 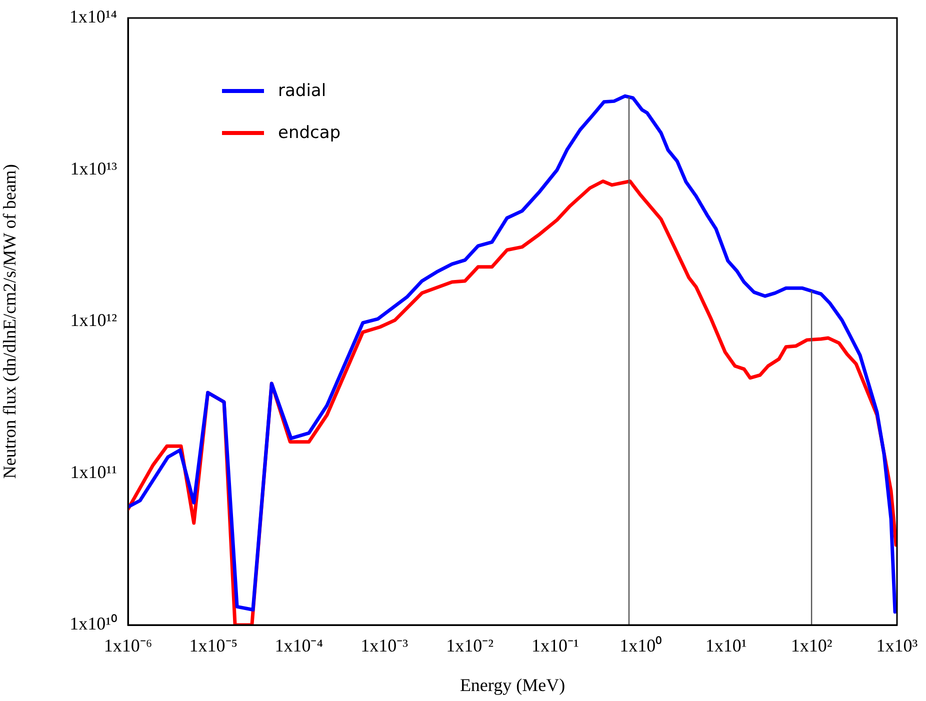 What do you see at coordinates (897, 646) in the screenshot?
I see `x-tick-label: 1x10³` at bounding box center [897, 646].